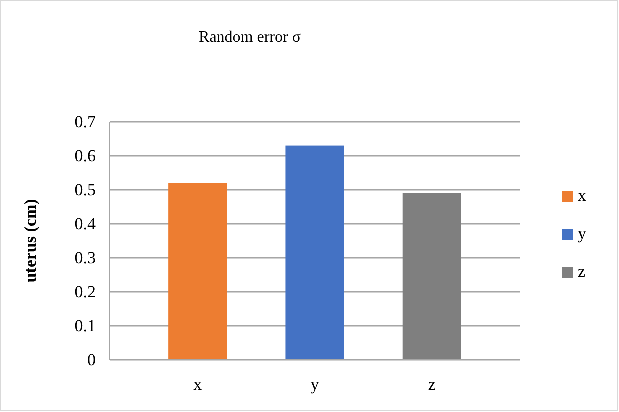 The height and width of the screenshot is (412, 619). I want to click on y-tick-label: 0.4, so click(85, 224).